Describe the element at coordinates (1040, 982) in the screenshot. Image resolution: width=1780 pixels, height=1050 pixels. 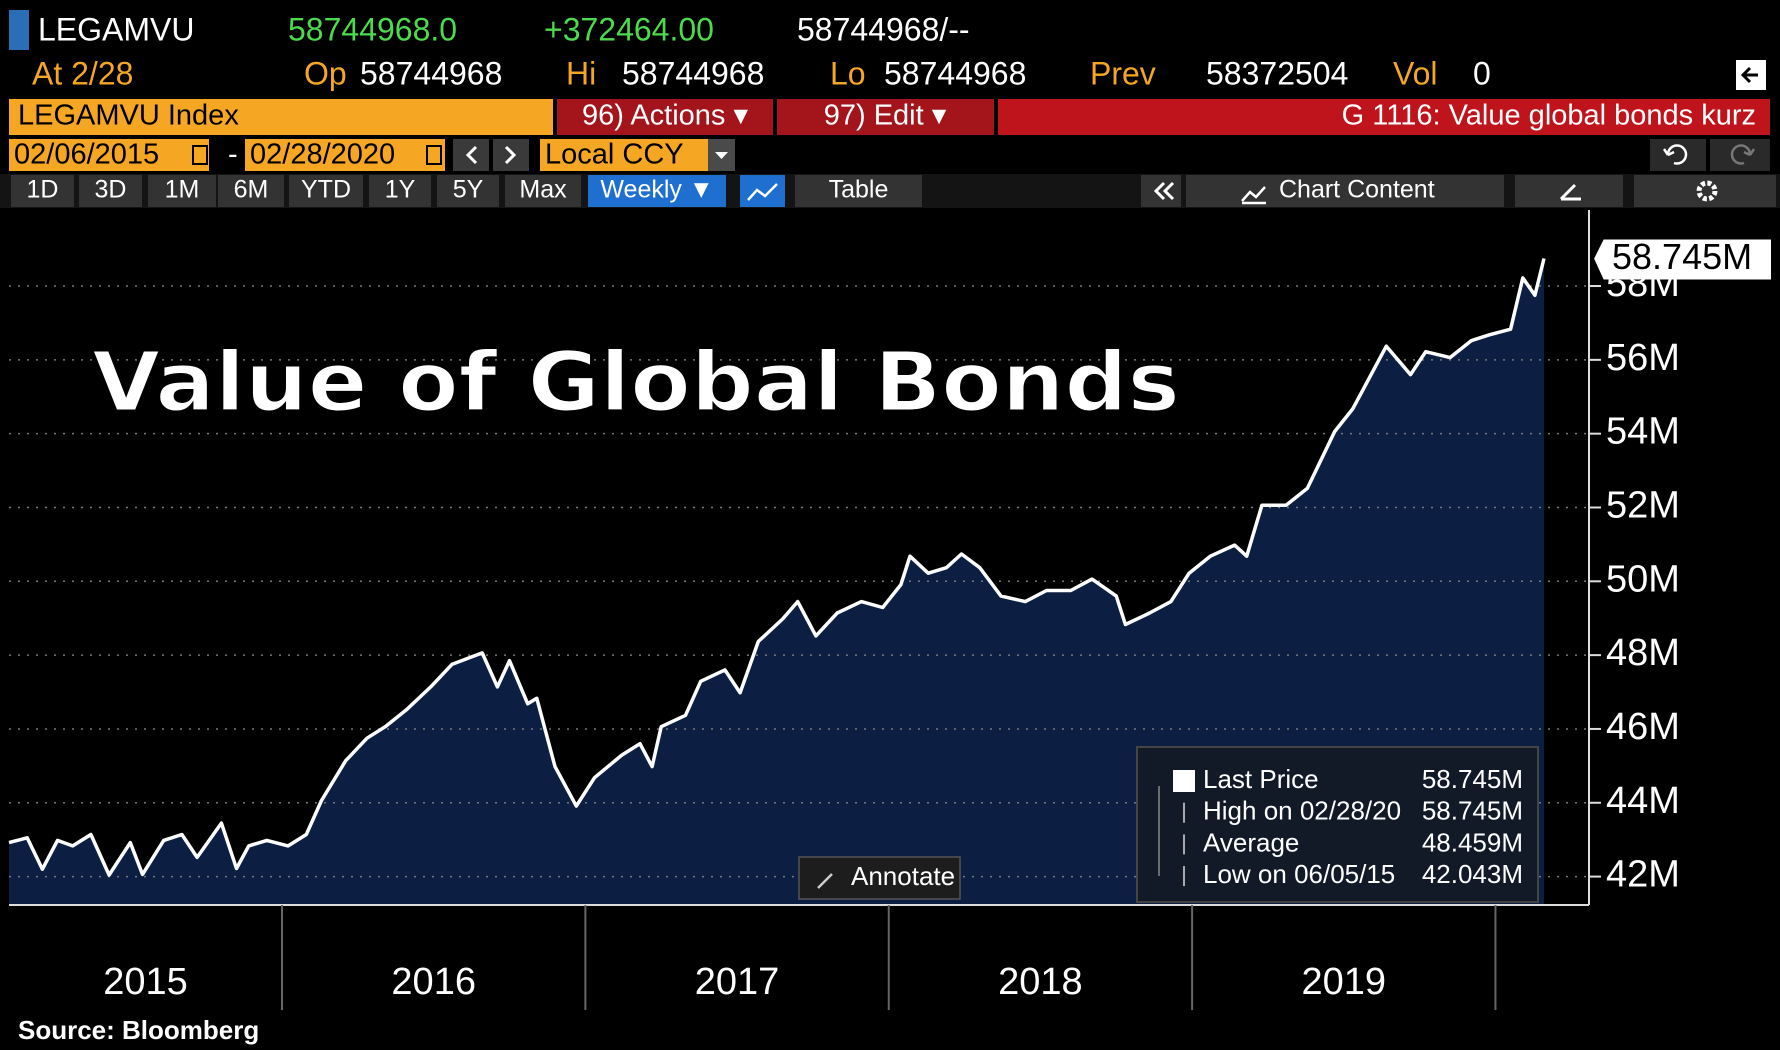
I see `year-label: 2018` at that location.